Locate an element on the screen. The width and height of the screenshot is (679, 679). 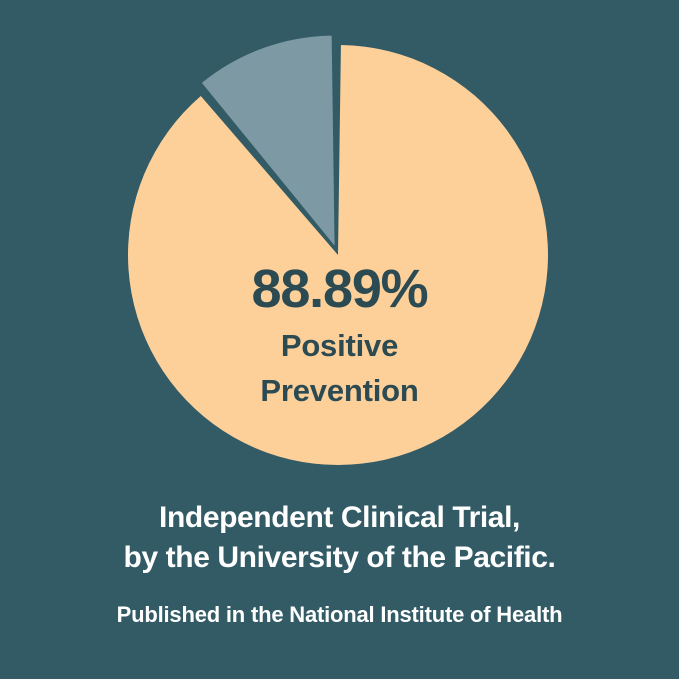
headline-line1: Independent Clinical Trial, is located at coordinates (339, 517).